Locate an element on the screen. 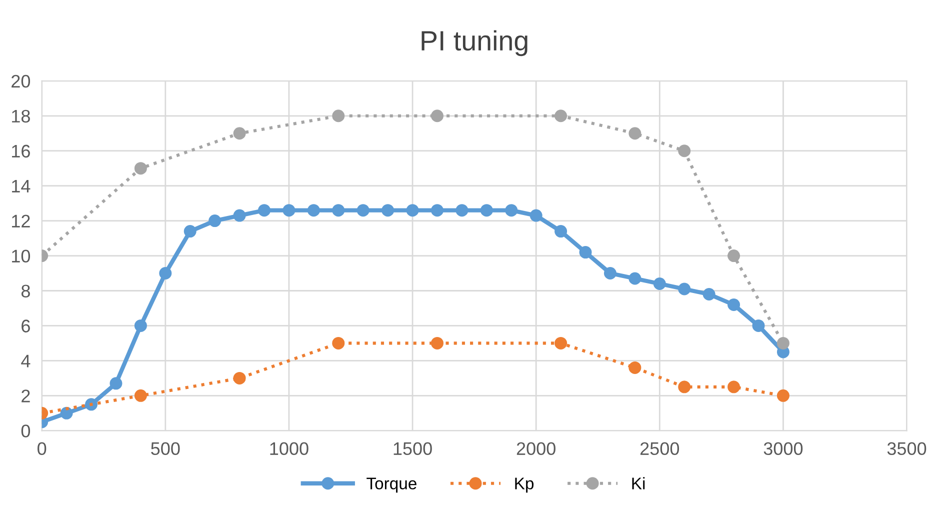 The image size is (930, 522). legend-label: Kp is located at coordinates (524, 485).